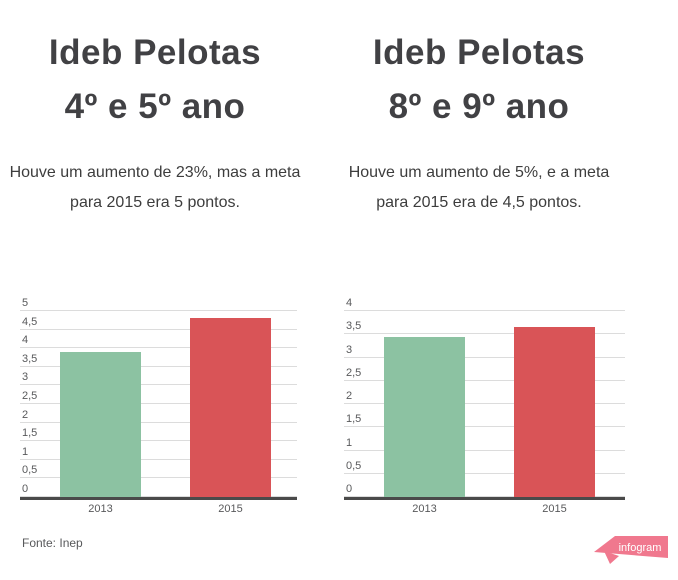  I want to click on infogram-banner-icon: infogram, so click(631, 550).